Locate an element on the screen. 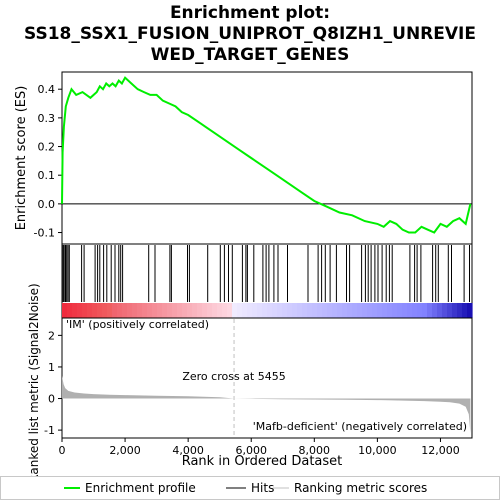  es-y-tick-label: -0.1 is located at coordinates (44, 233).